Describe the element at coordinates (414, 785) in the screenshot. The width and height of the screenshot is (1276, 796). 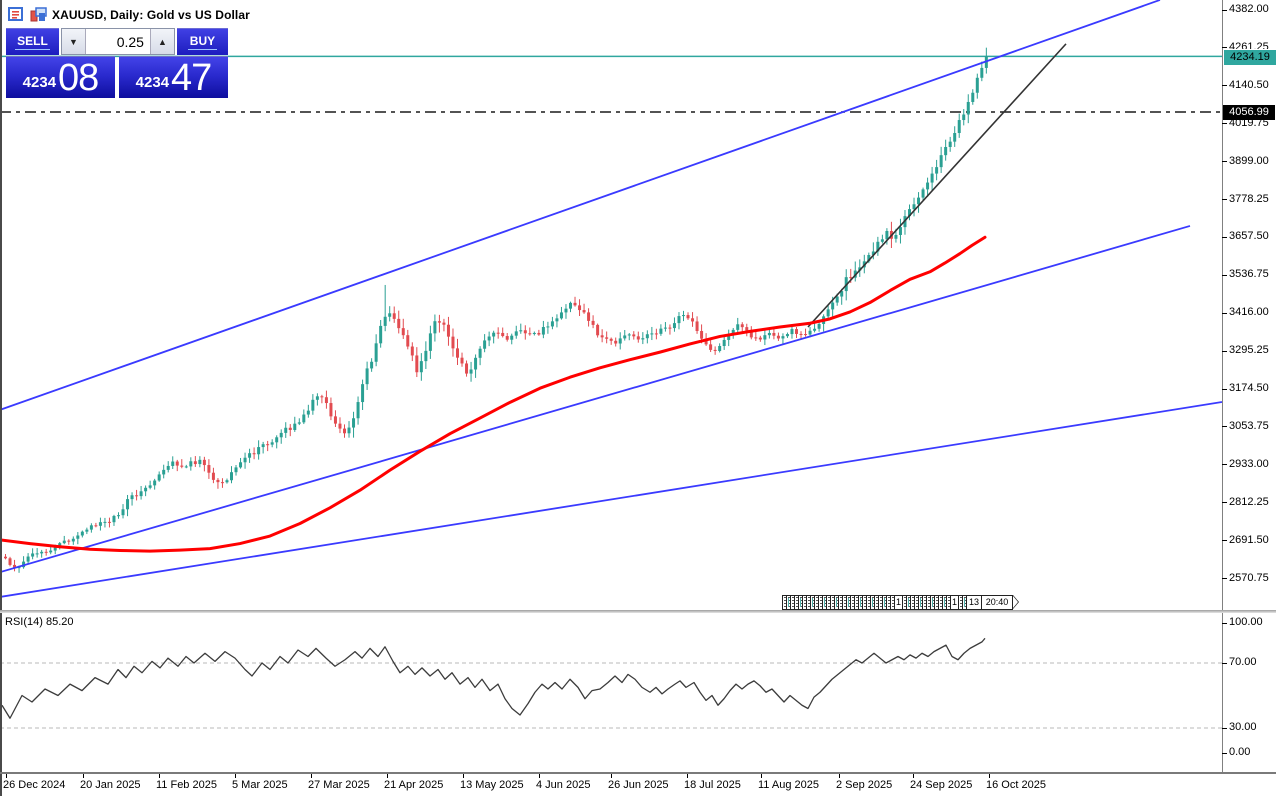
I see `time-axis-label: 21 Apr 2025` at that location.